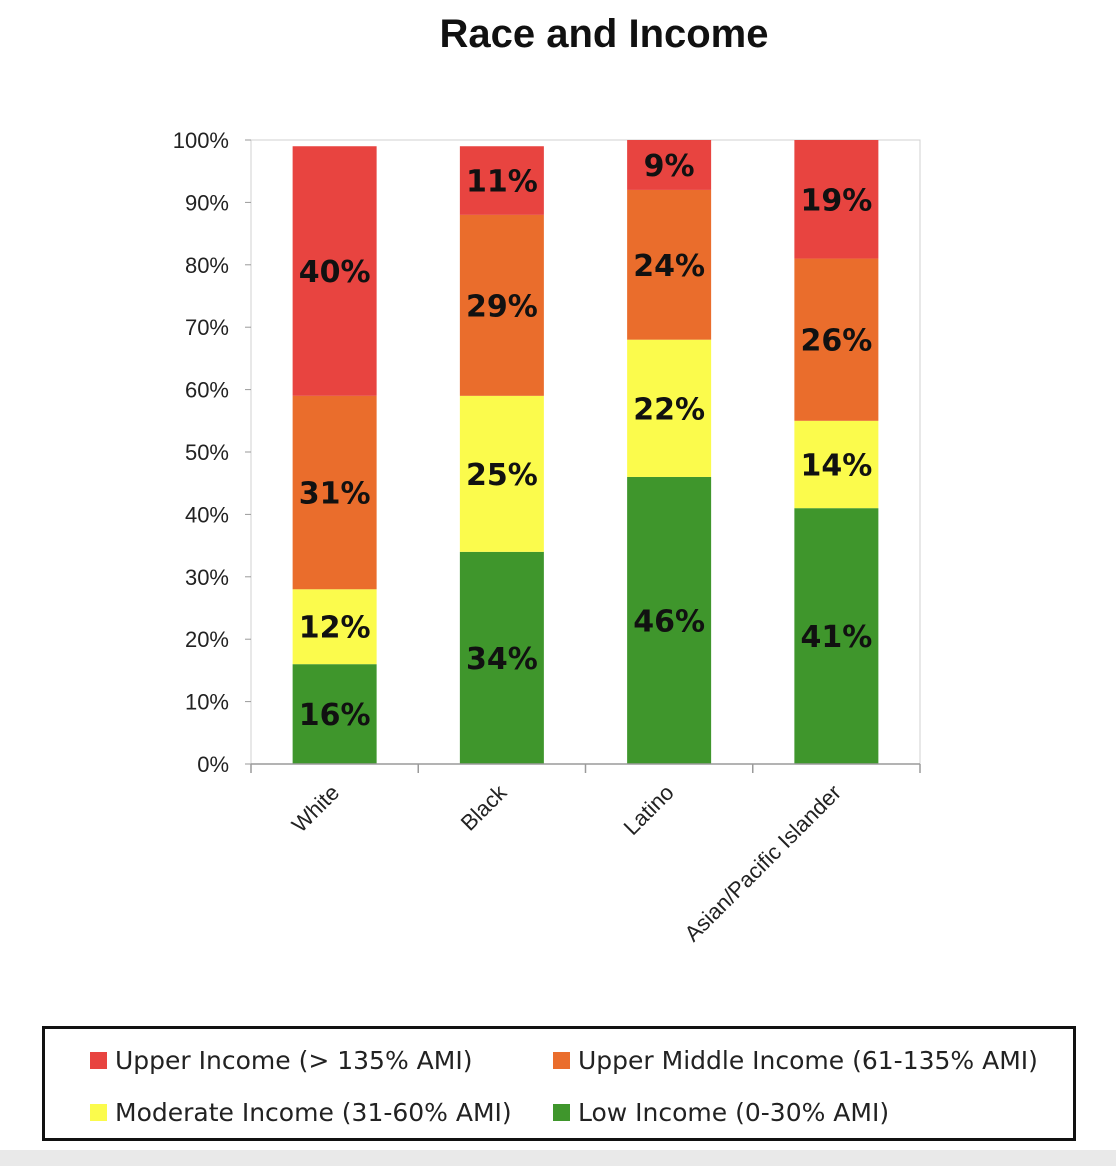  I want to click on legend-label: Moderate Income (31-60% AMI), so click(313, 1112).